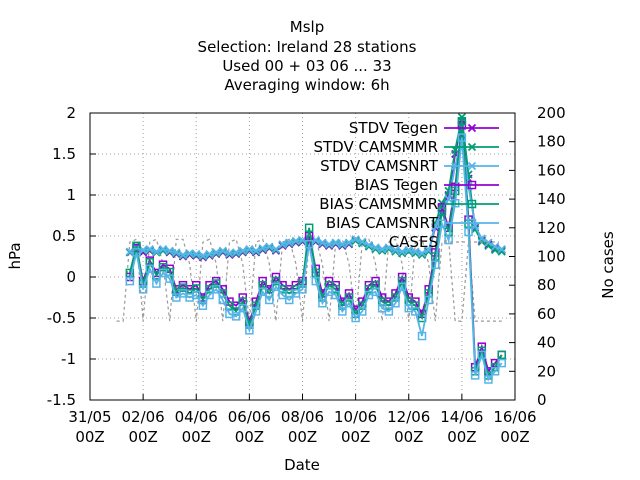 The image size is (640, 480). What do you see at coordinates (546, 371) in the screenshot?
I see `y2-tick-label: 20` at bounding box center [546, 371].